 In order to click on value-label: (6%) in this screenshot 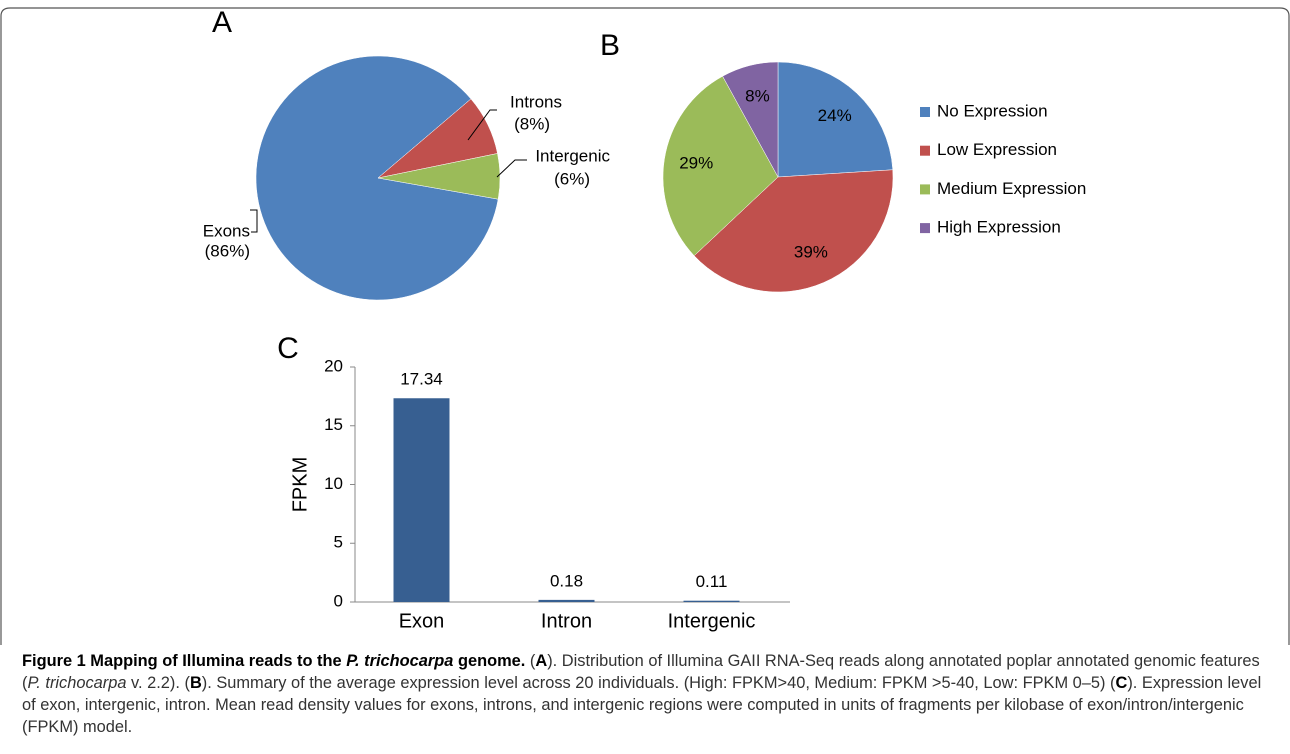, I will do `click(572, 178)`.